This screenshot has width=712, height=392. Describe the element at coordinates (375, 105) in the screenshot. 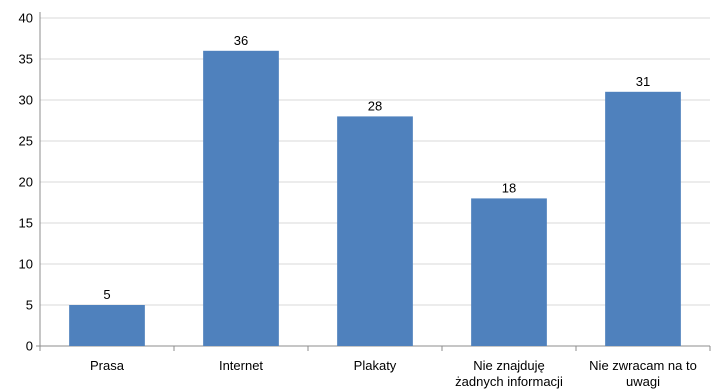

I see `data-label-2: 28` at that location.